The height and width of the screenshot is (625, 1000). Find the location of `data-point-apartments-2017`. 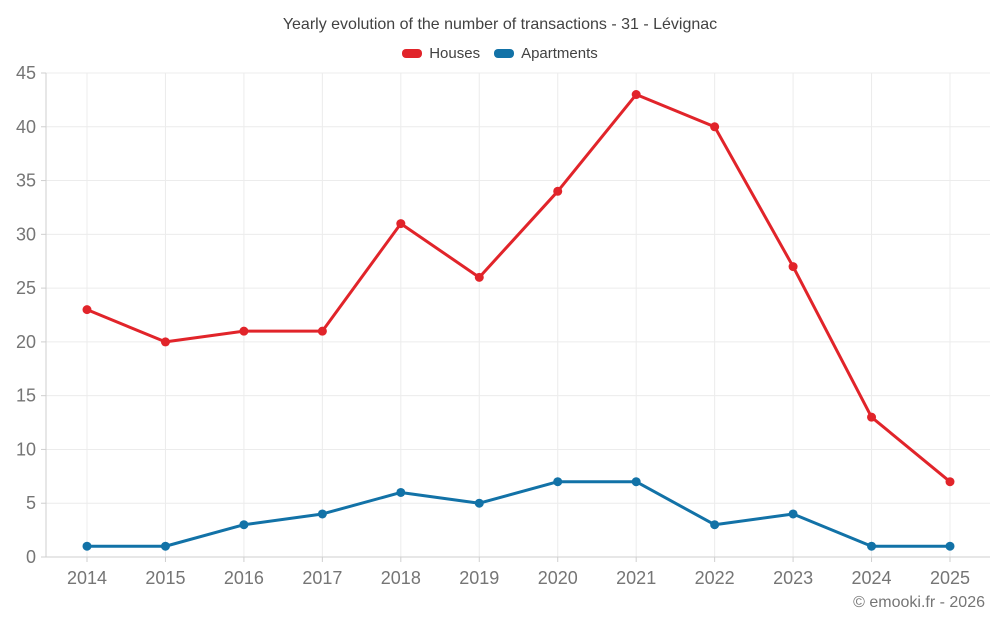

data-point-apartments-2017 is located at coordinates (322, 514).